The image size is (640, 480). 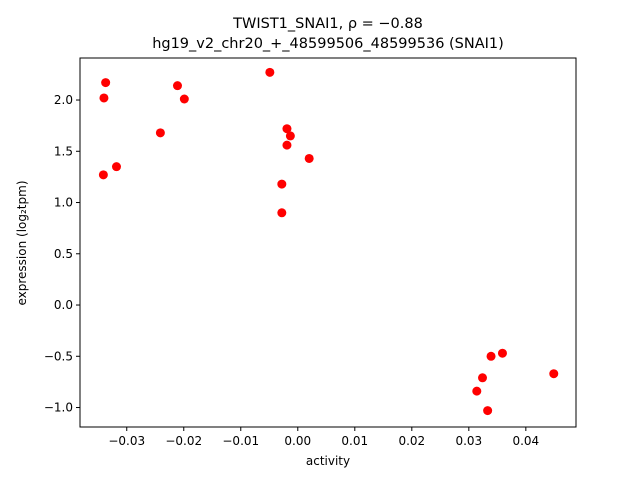 I want to click on x-tick-label: 0.00, so click(x=297, y=441).